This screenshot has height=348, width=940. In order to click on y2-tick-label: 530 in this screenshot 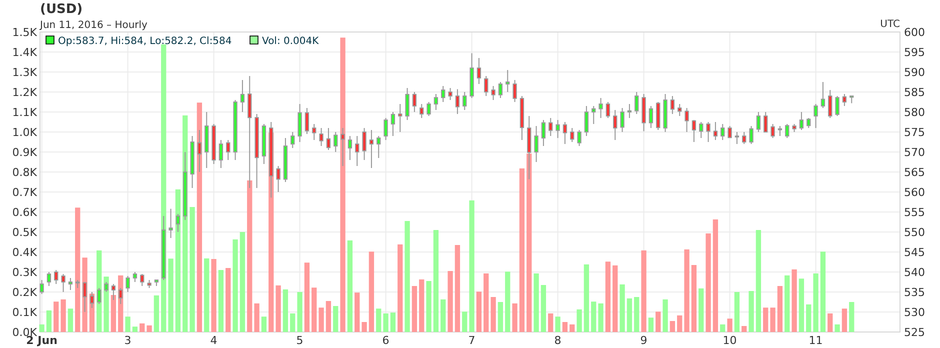, I will do `click(914, 312)`.